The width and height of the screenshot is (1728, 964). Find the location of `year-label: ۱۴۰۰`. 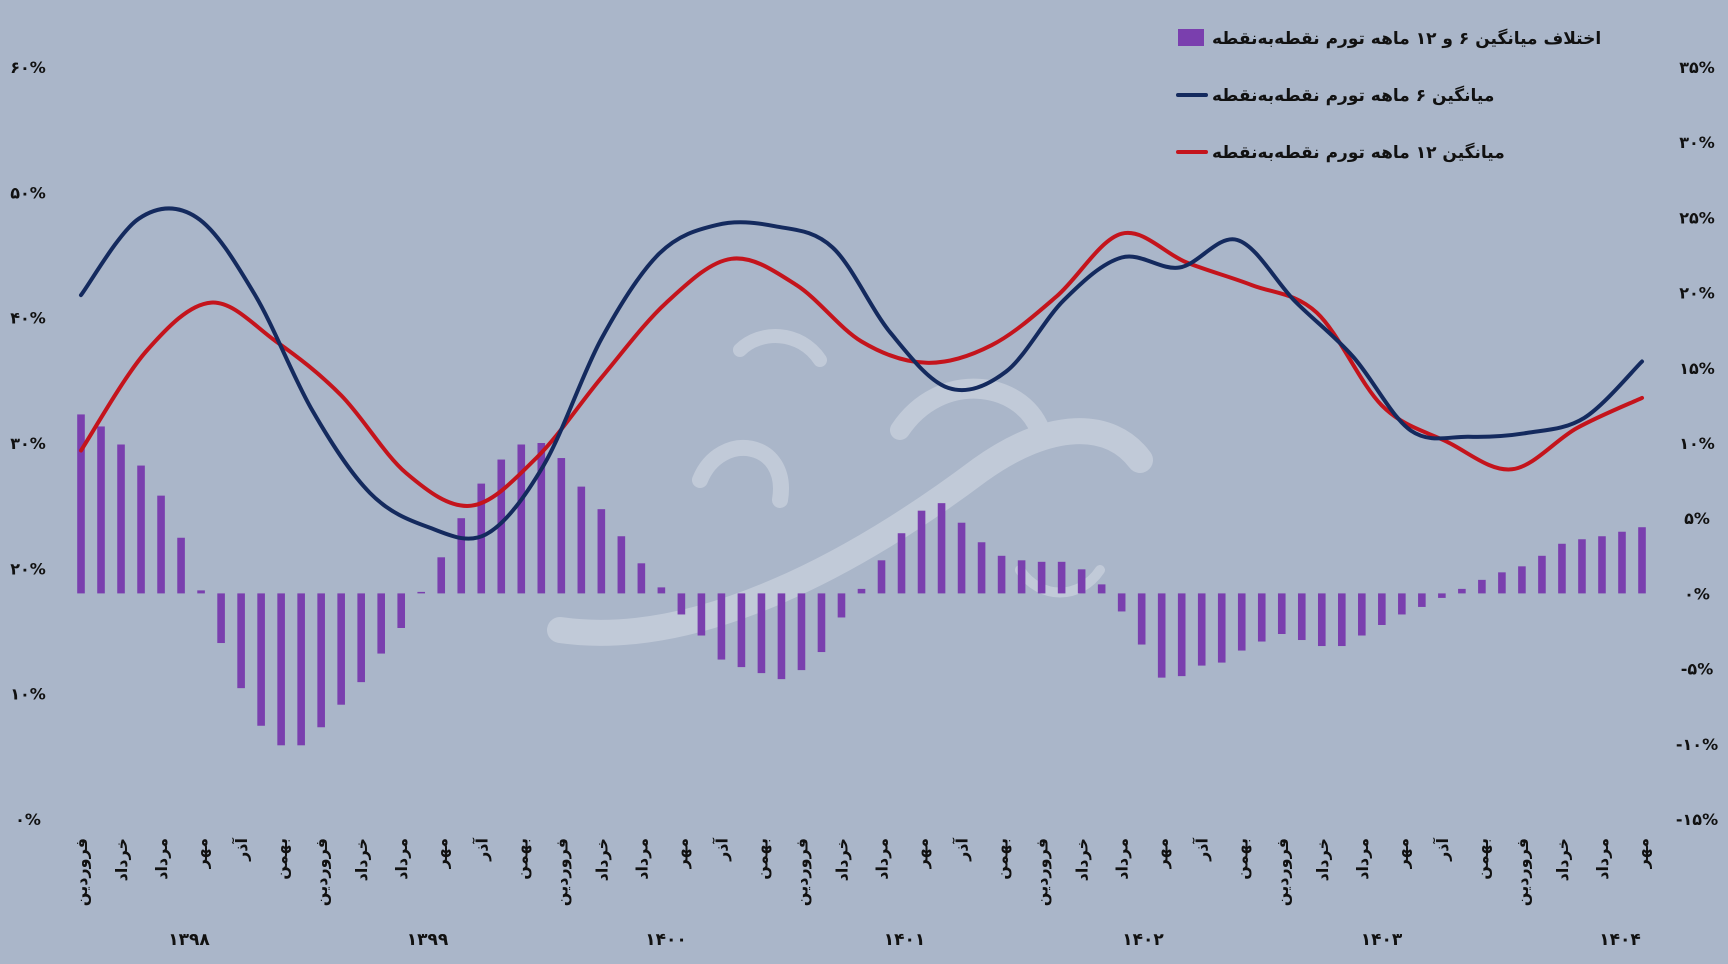

year-label: ۱۴۰۰ is located at coordinates (666, 940).